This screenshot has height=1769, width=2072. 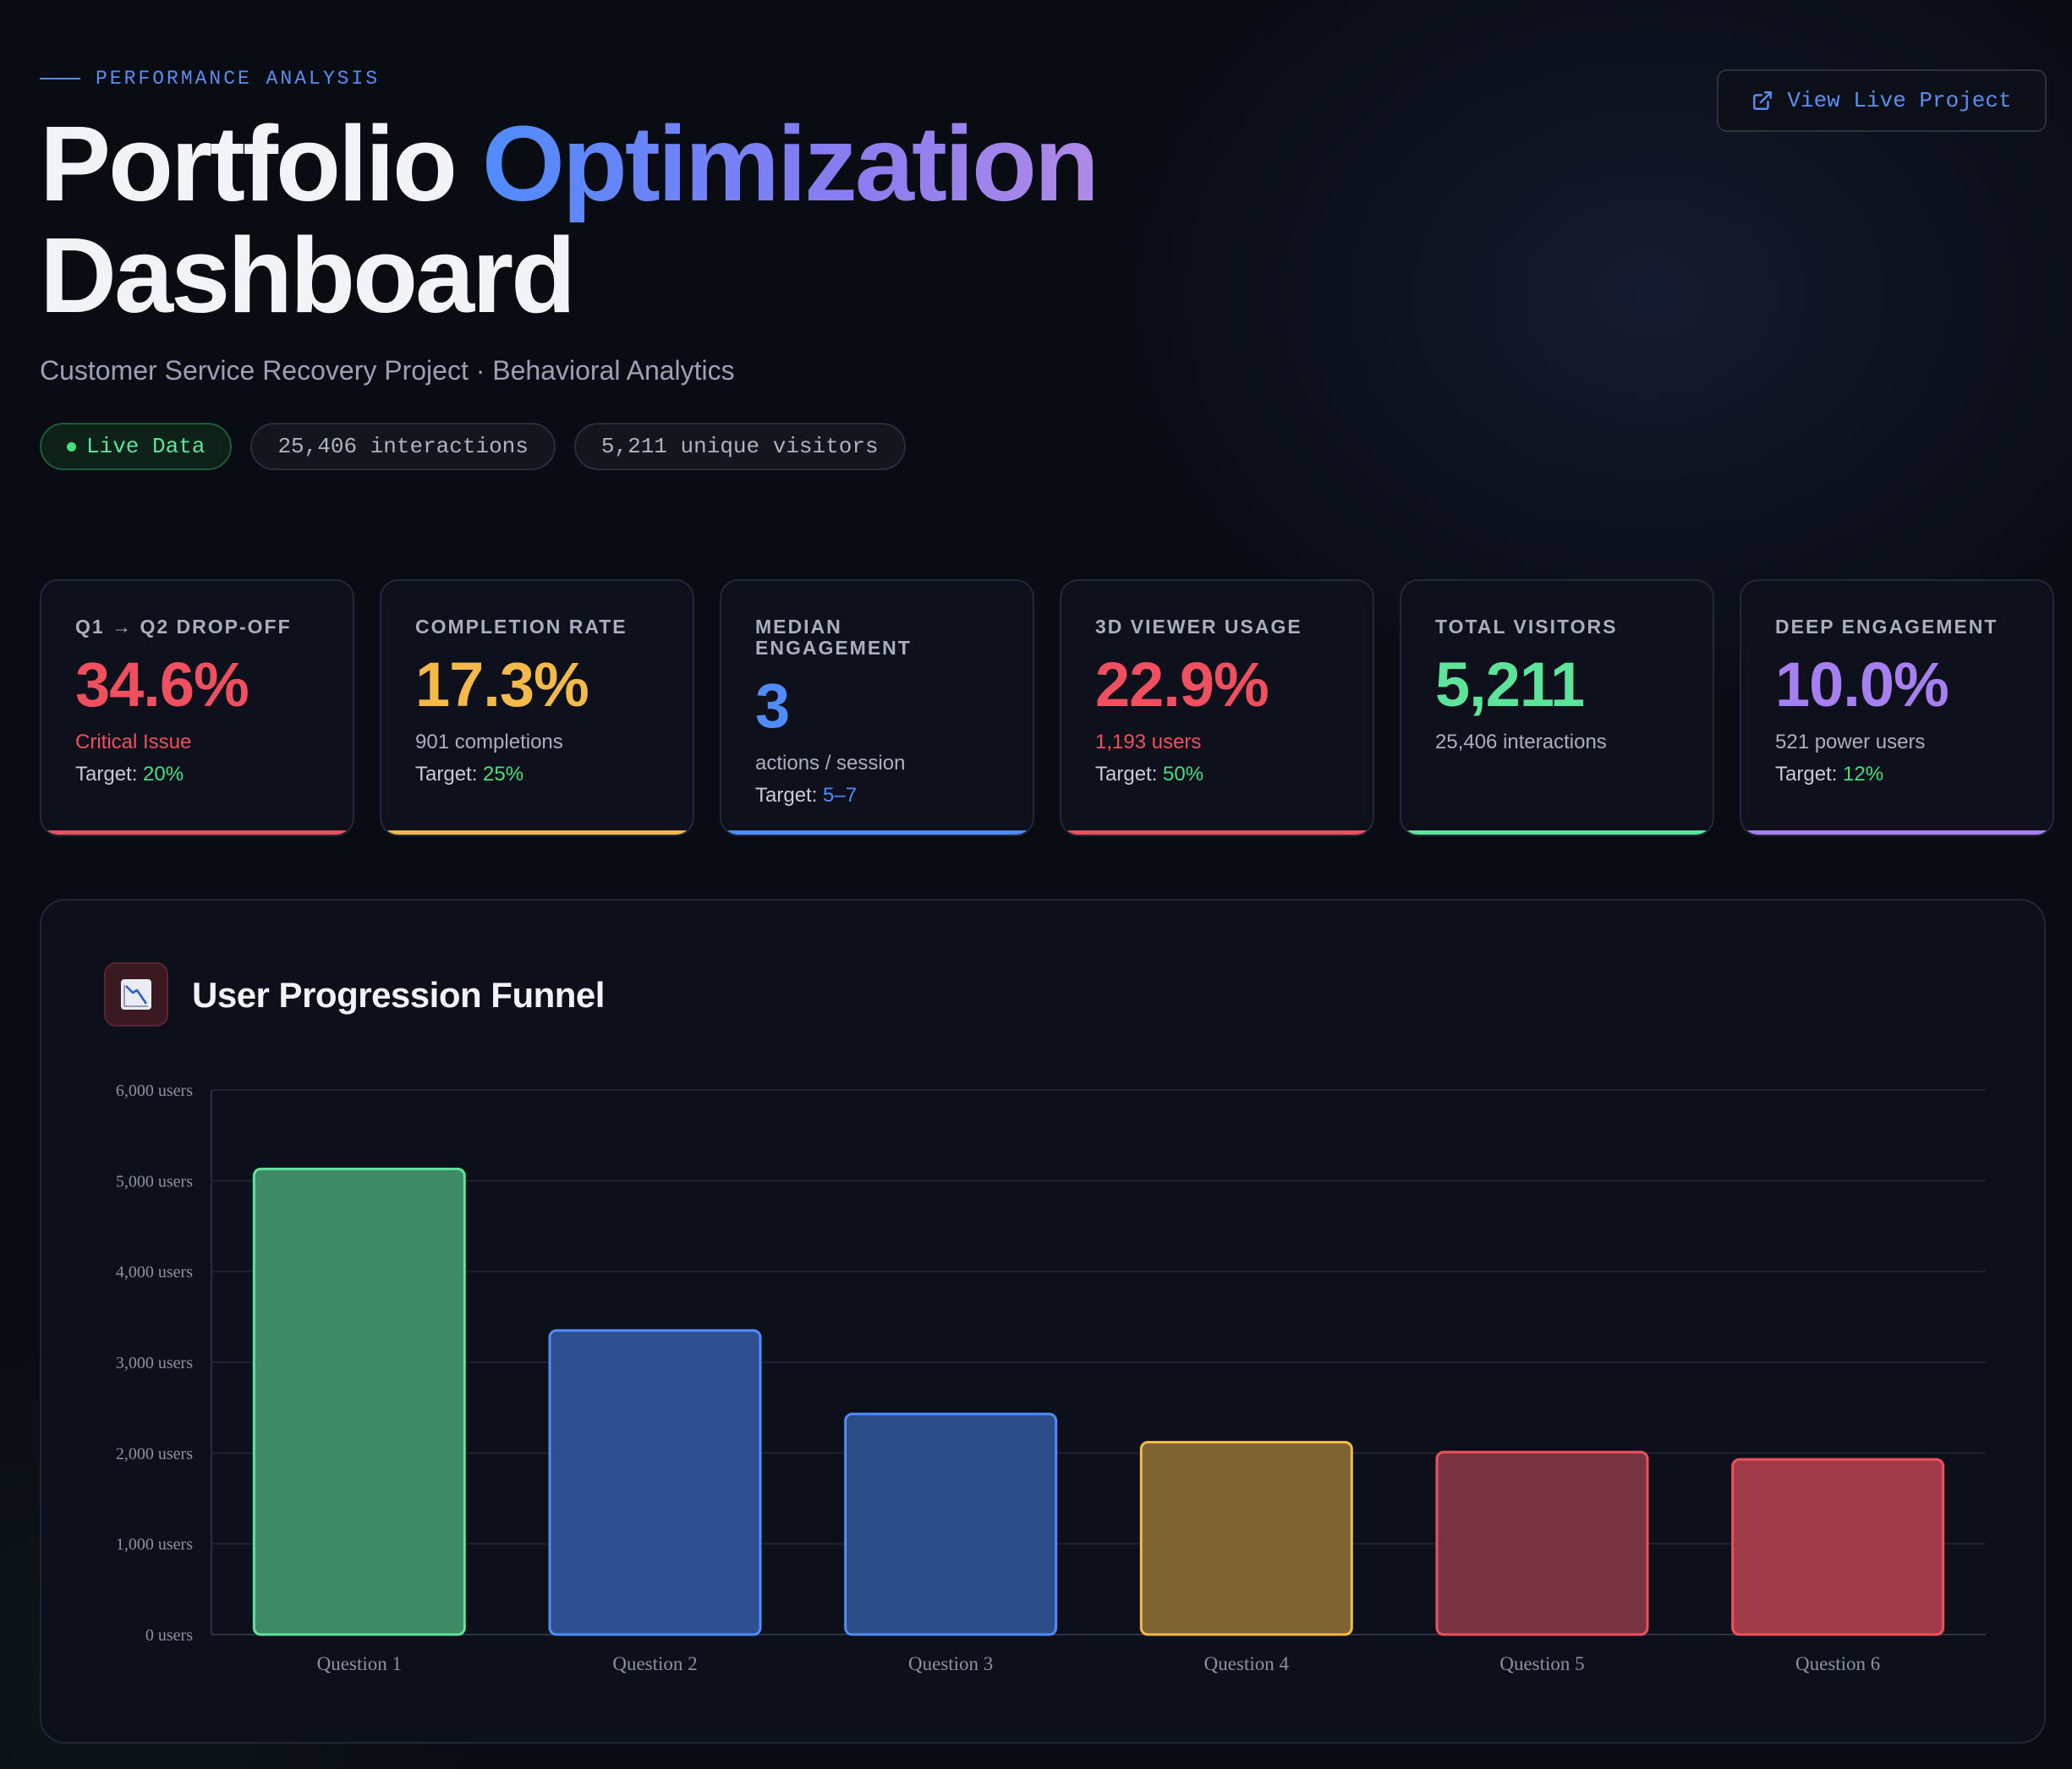 What do you see at coordinates (1510, 685) in the screenshot?
I see `kpi-value: 5,211` at bounding box center [1510, 685].